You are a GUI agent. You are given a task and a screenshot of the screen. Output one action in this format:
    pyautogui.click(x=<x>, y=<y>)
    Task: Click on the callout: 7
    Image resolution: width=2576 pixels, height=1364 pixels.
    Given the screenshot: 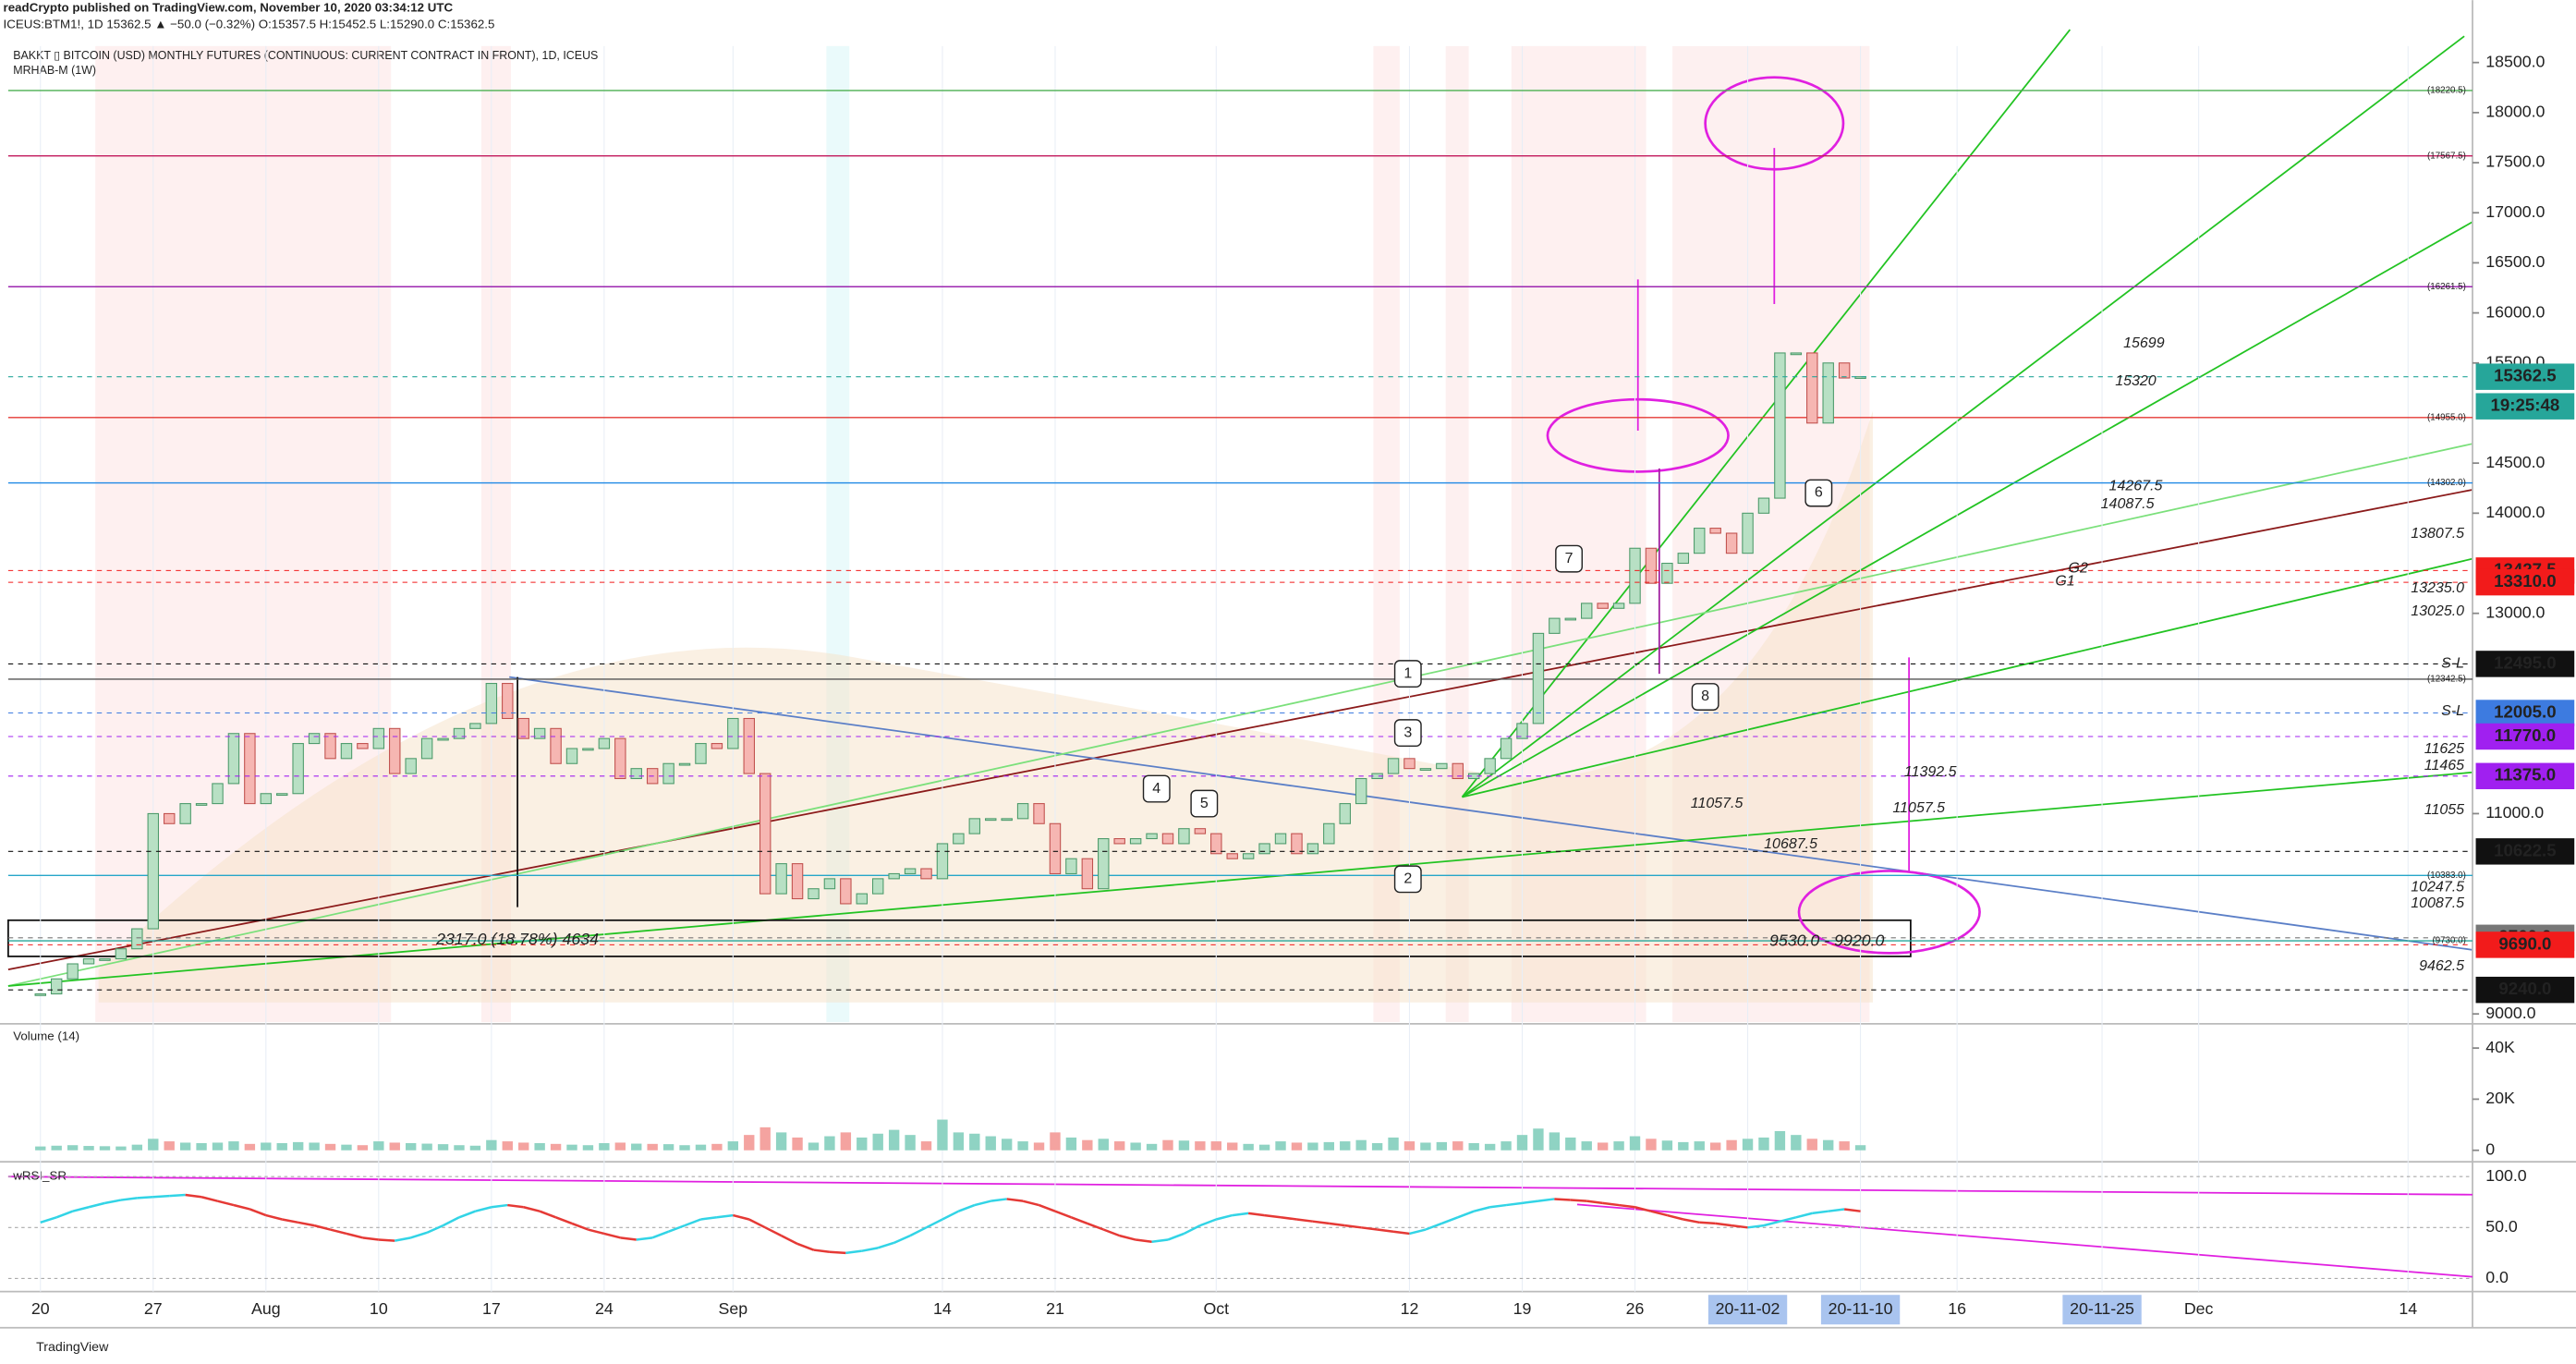 What is the action you would take?
    pyautogui.click(x=1569, y=558)
    